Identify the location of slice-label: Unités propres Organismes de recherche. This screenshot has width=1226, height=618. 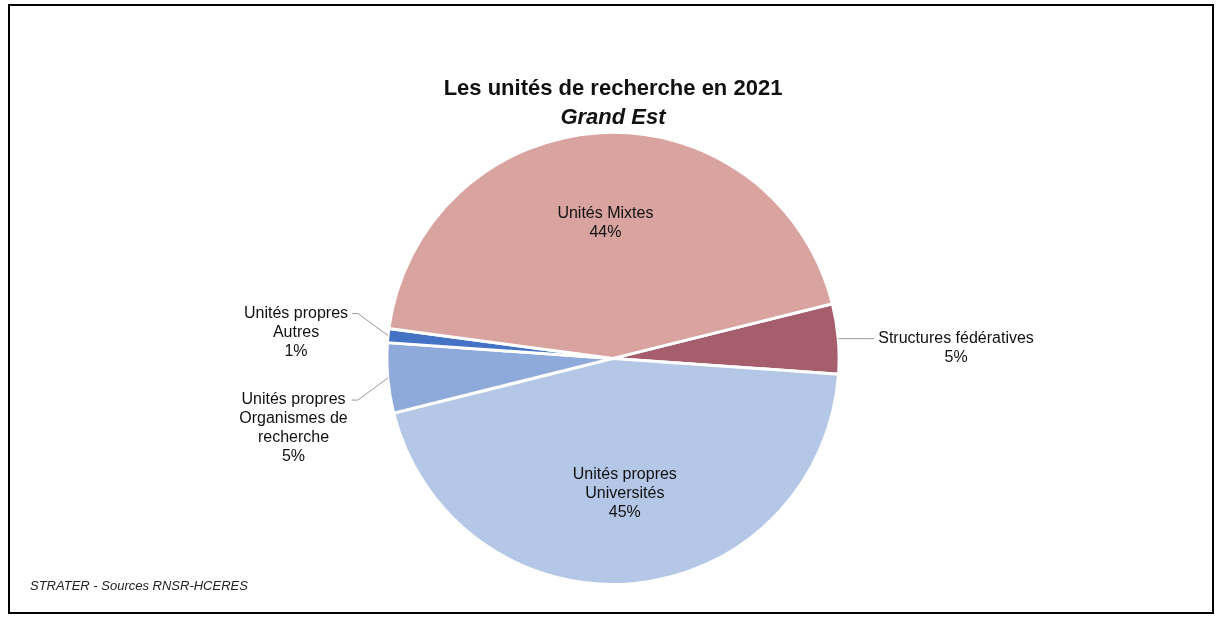
(293, 418).